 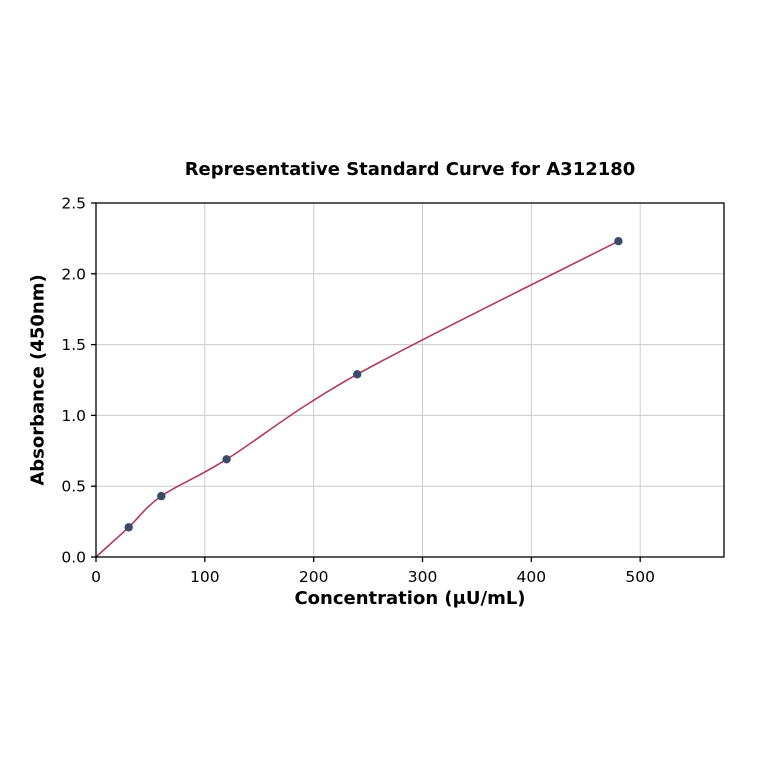 What do you see at coordinates (410, 598) in the screenshot?
I see `x-axis-label: Concentration (μU/mL)` at bounding box center [410, 598].